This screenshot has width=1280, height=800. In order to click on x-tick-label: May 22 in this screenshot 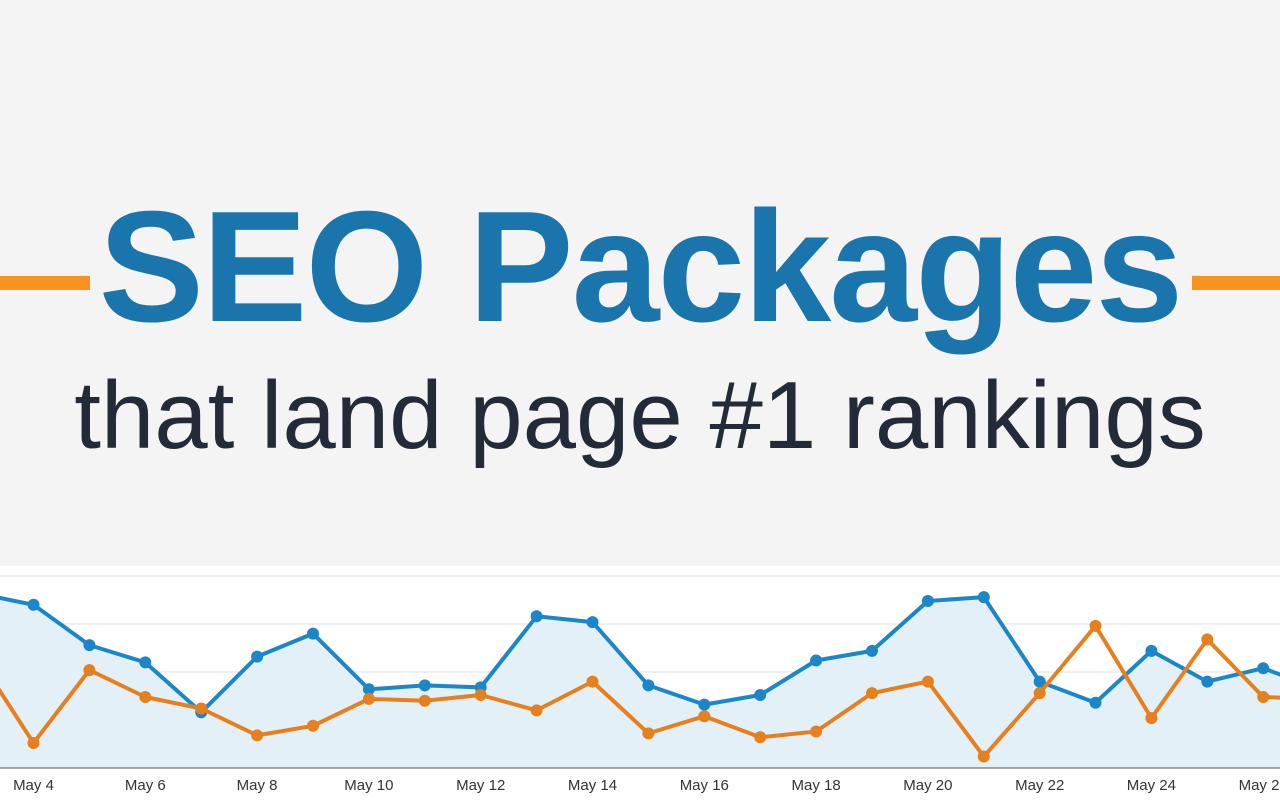, I will do `click(1039, 785)`.